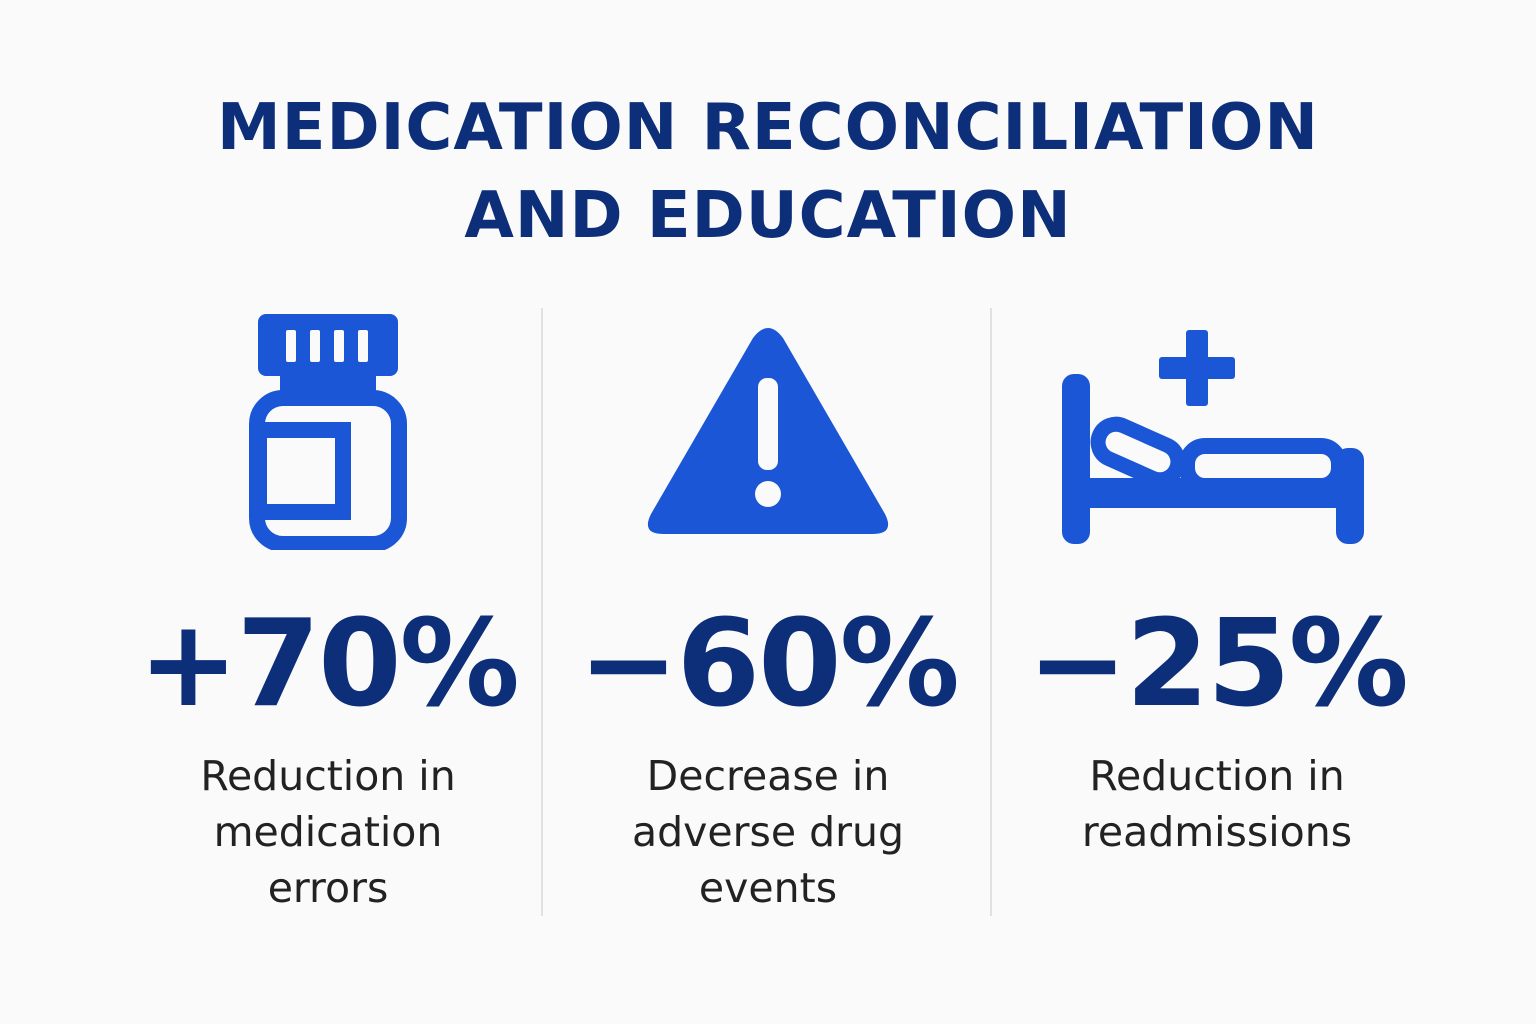 The height and width of the screenshot is (1024, 1536). What do you see at coordinates (768, 888) in the screenshot?
I see `description-line: events` at bounding box center [768, 888].